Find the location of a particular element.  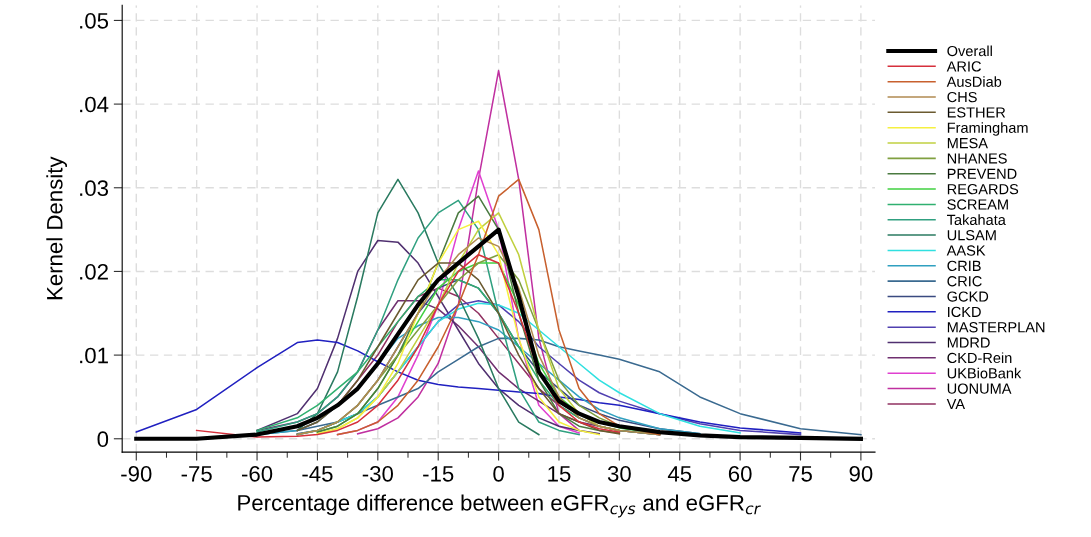

legend-label: AusDiab is located at coordinates (974, 81).